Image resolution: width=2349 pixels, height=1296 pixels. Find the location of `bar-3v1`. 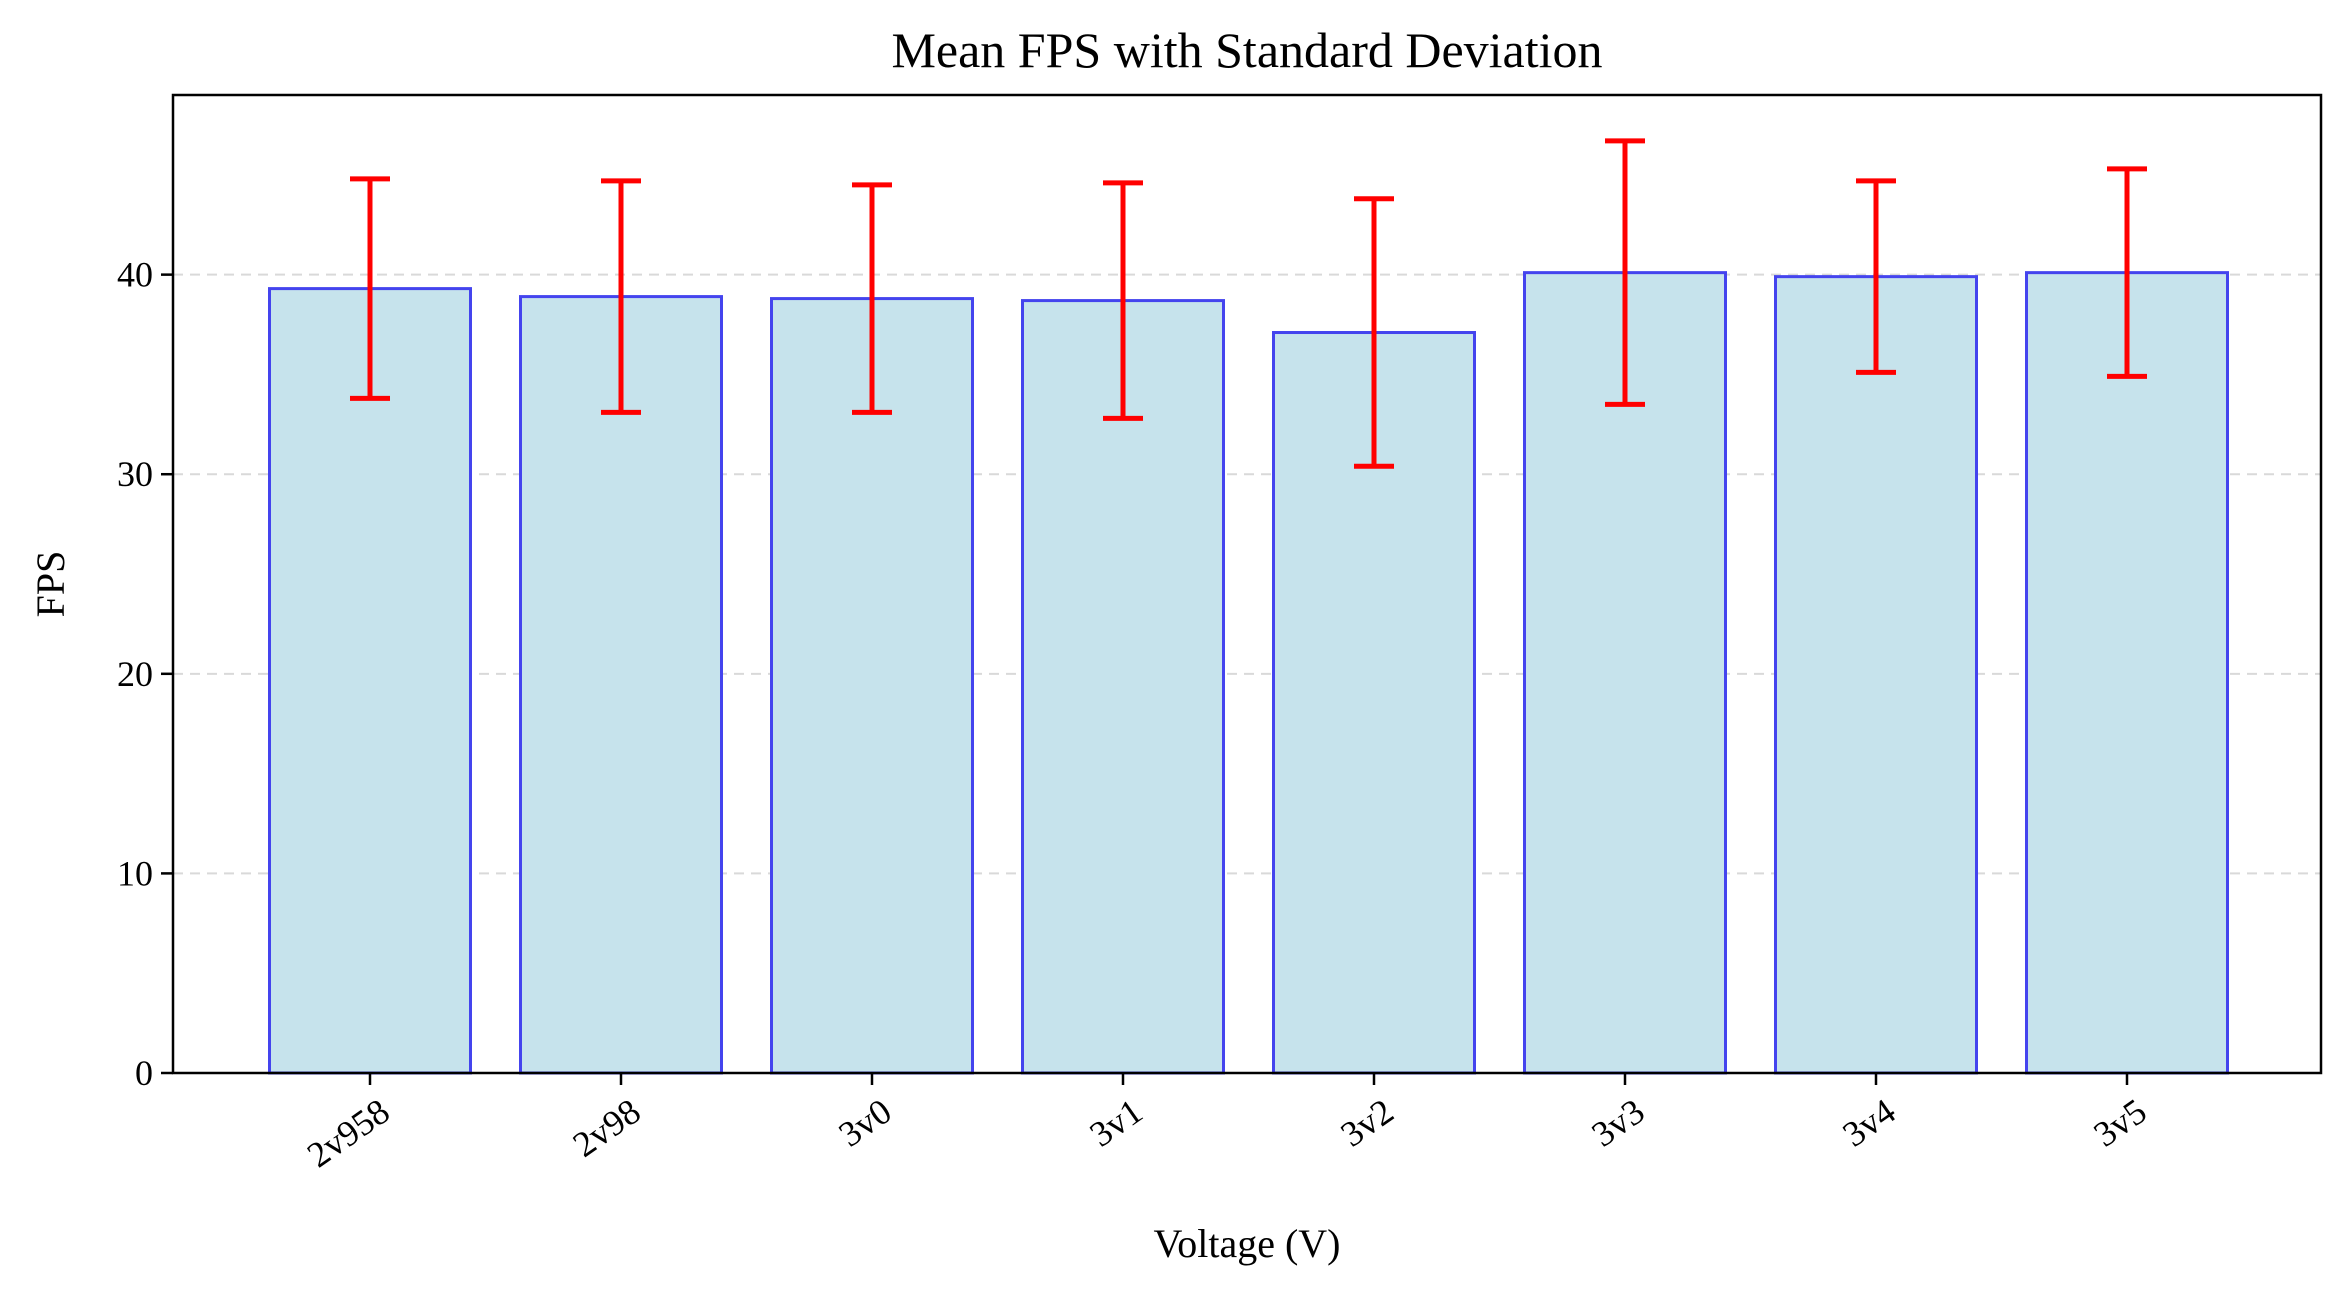

bar-3v1 is located at coordinates (1123, 687).